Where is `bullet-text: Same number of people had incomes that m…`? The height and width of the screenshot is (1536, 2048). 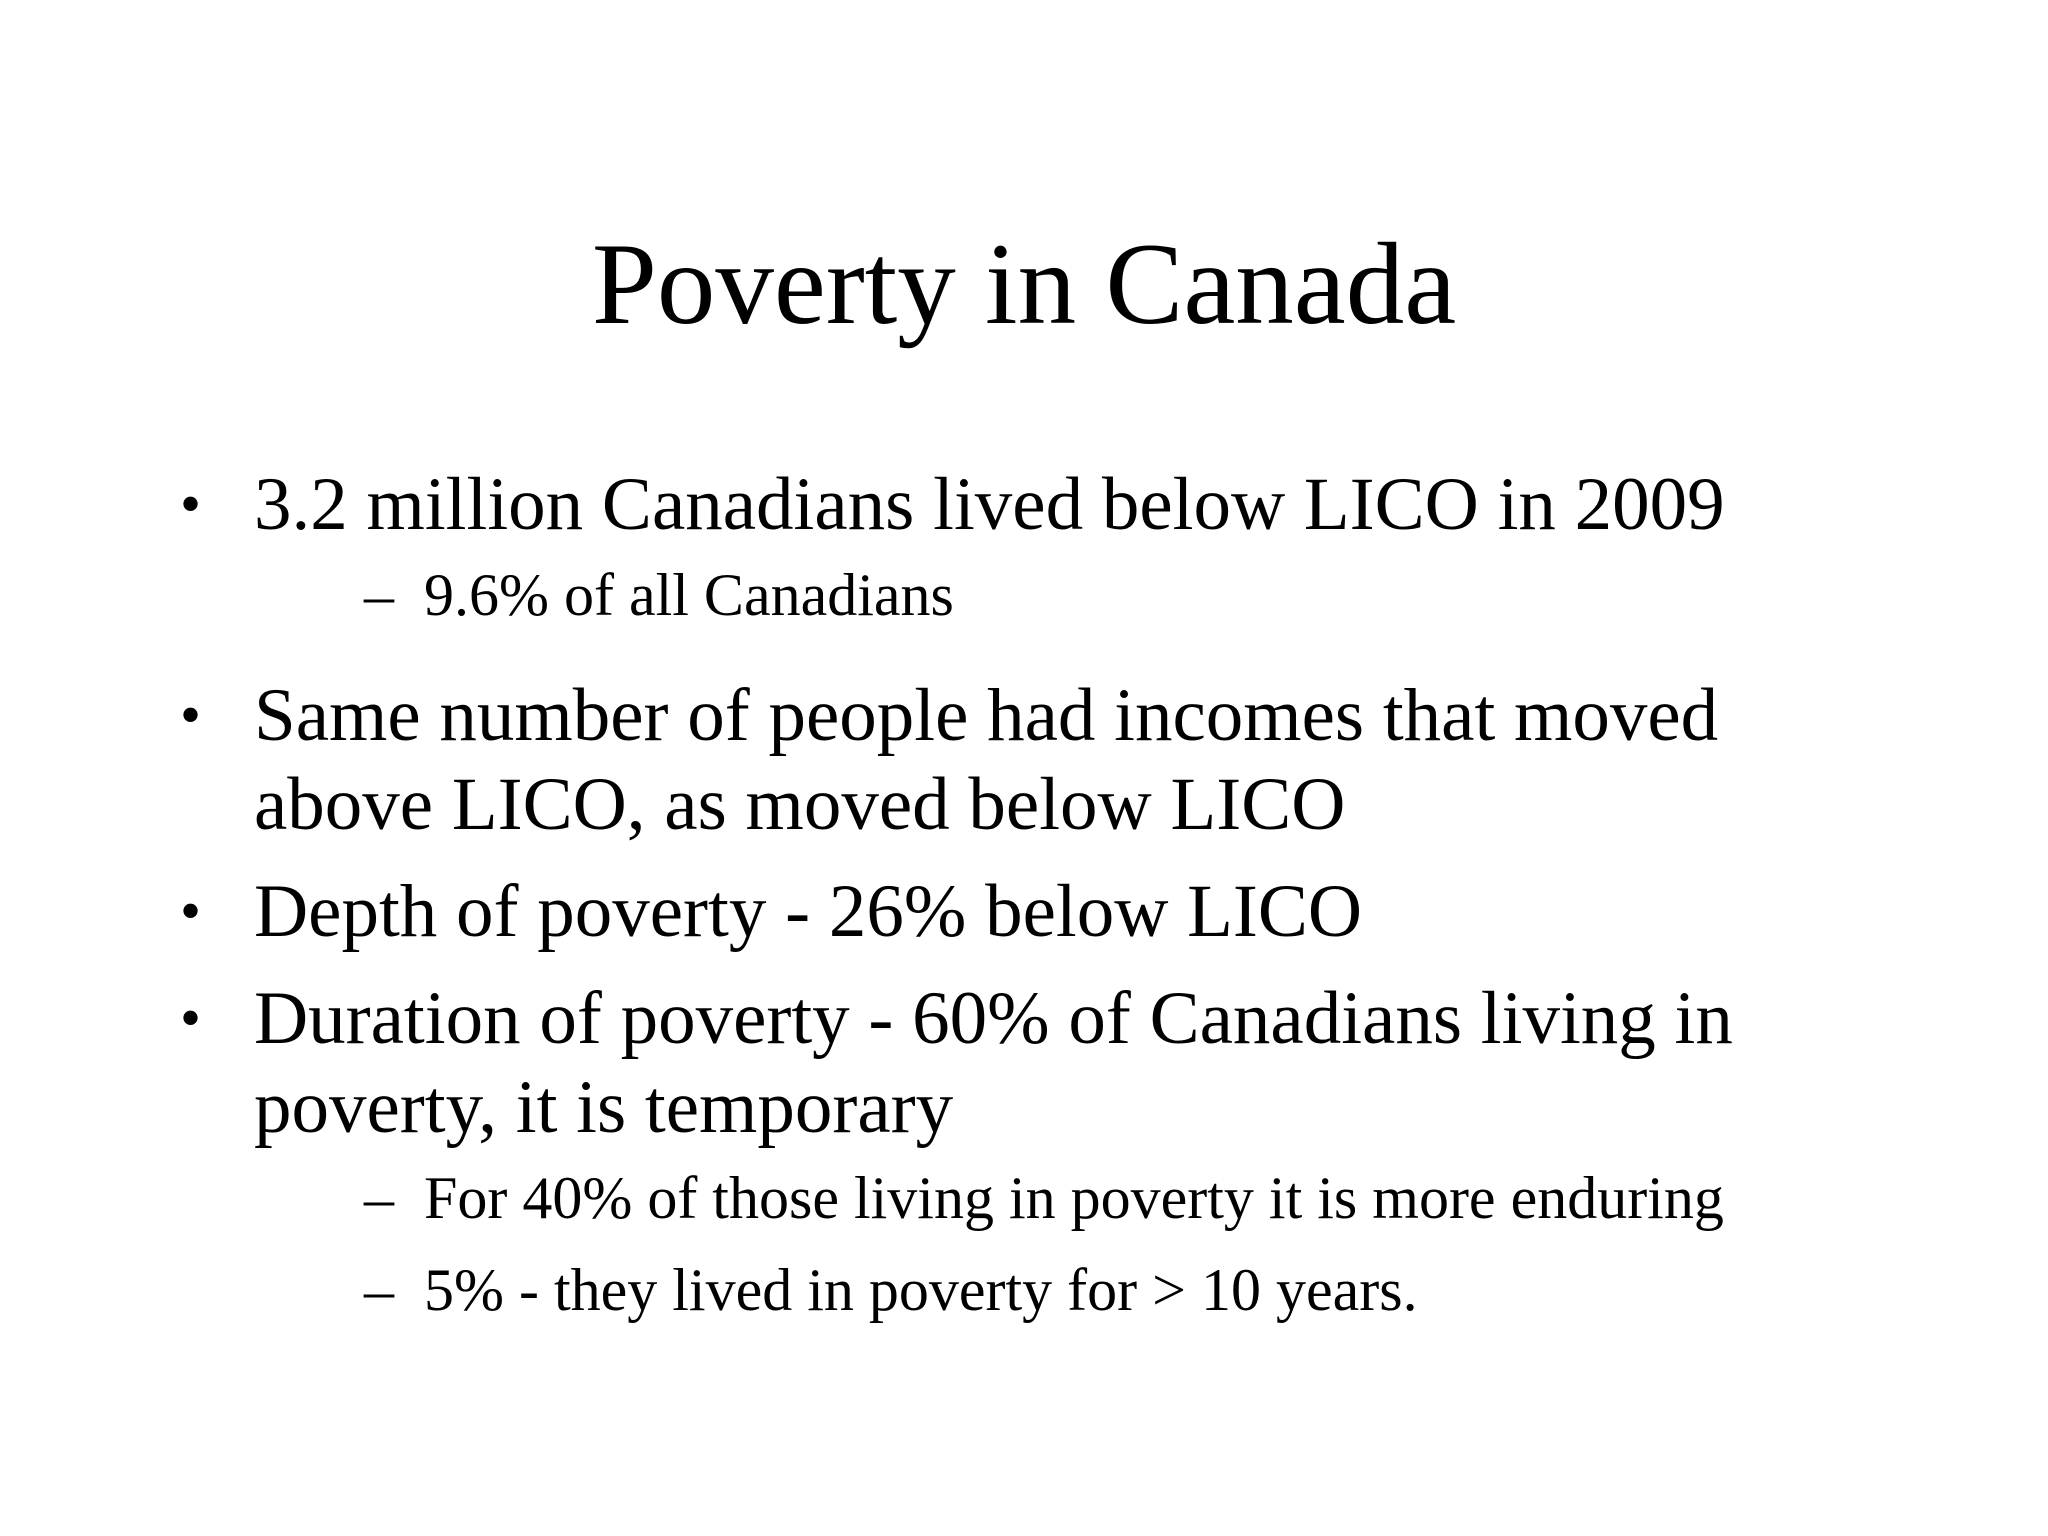
bullet-text: Same number of people had incomes that m… is located at coordinates (986, 715).